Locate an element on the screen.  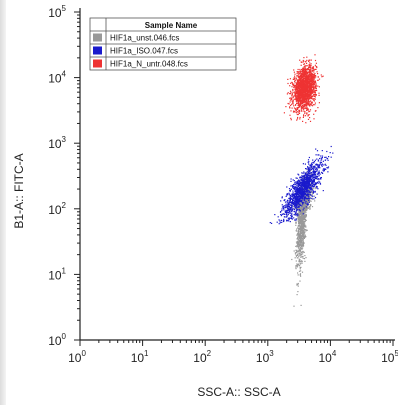
legend-swatch is located at coordinates (97, 50).